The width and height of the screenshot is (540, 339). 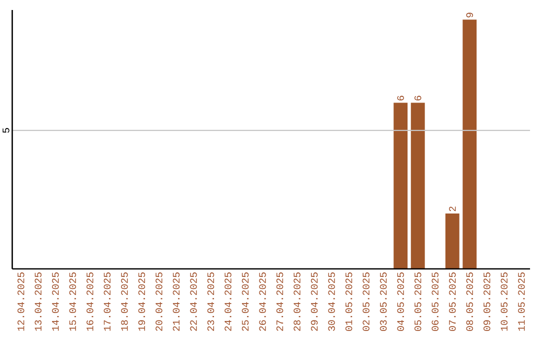 I want to click on x-tick-label: 12.04.2025, so click(x=20, y=302).